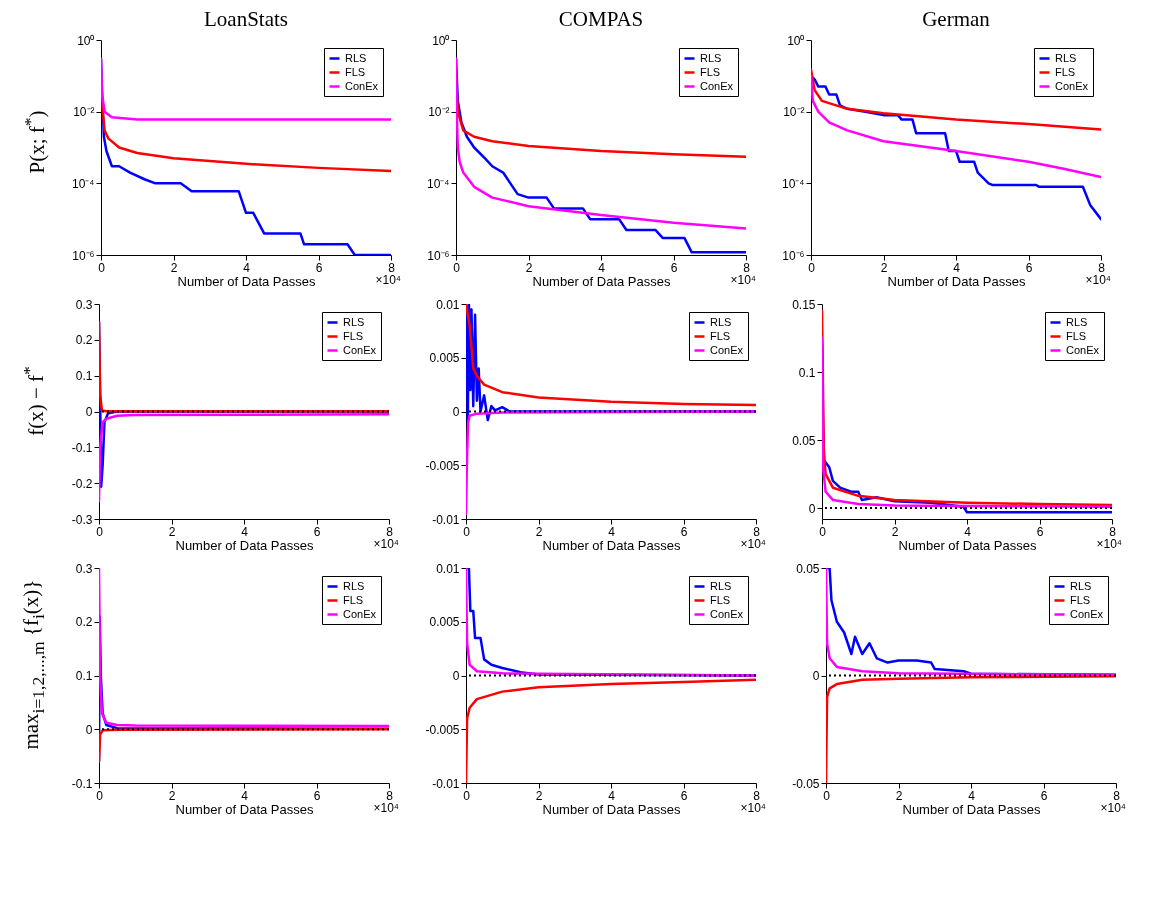  What do you see at coordinates (956, 19) in the screenshot?
I see `chart-title: German` at bounding box center [956, 19].